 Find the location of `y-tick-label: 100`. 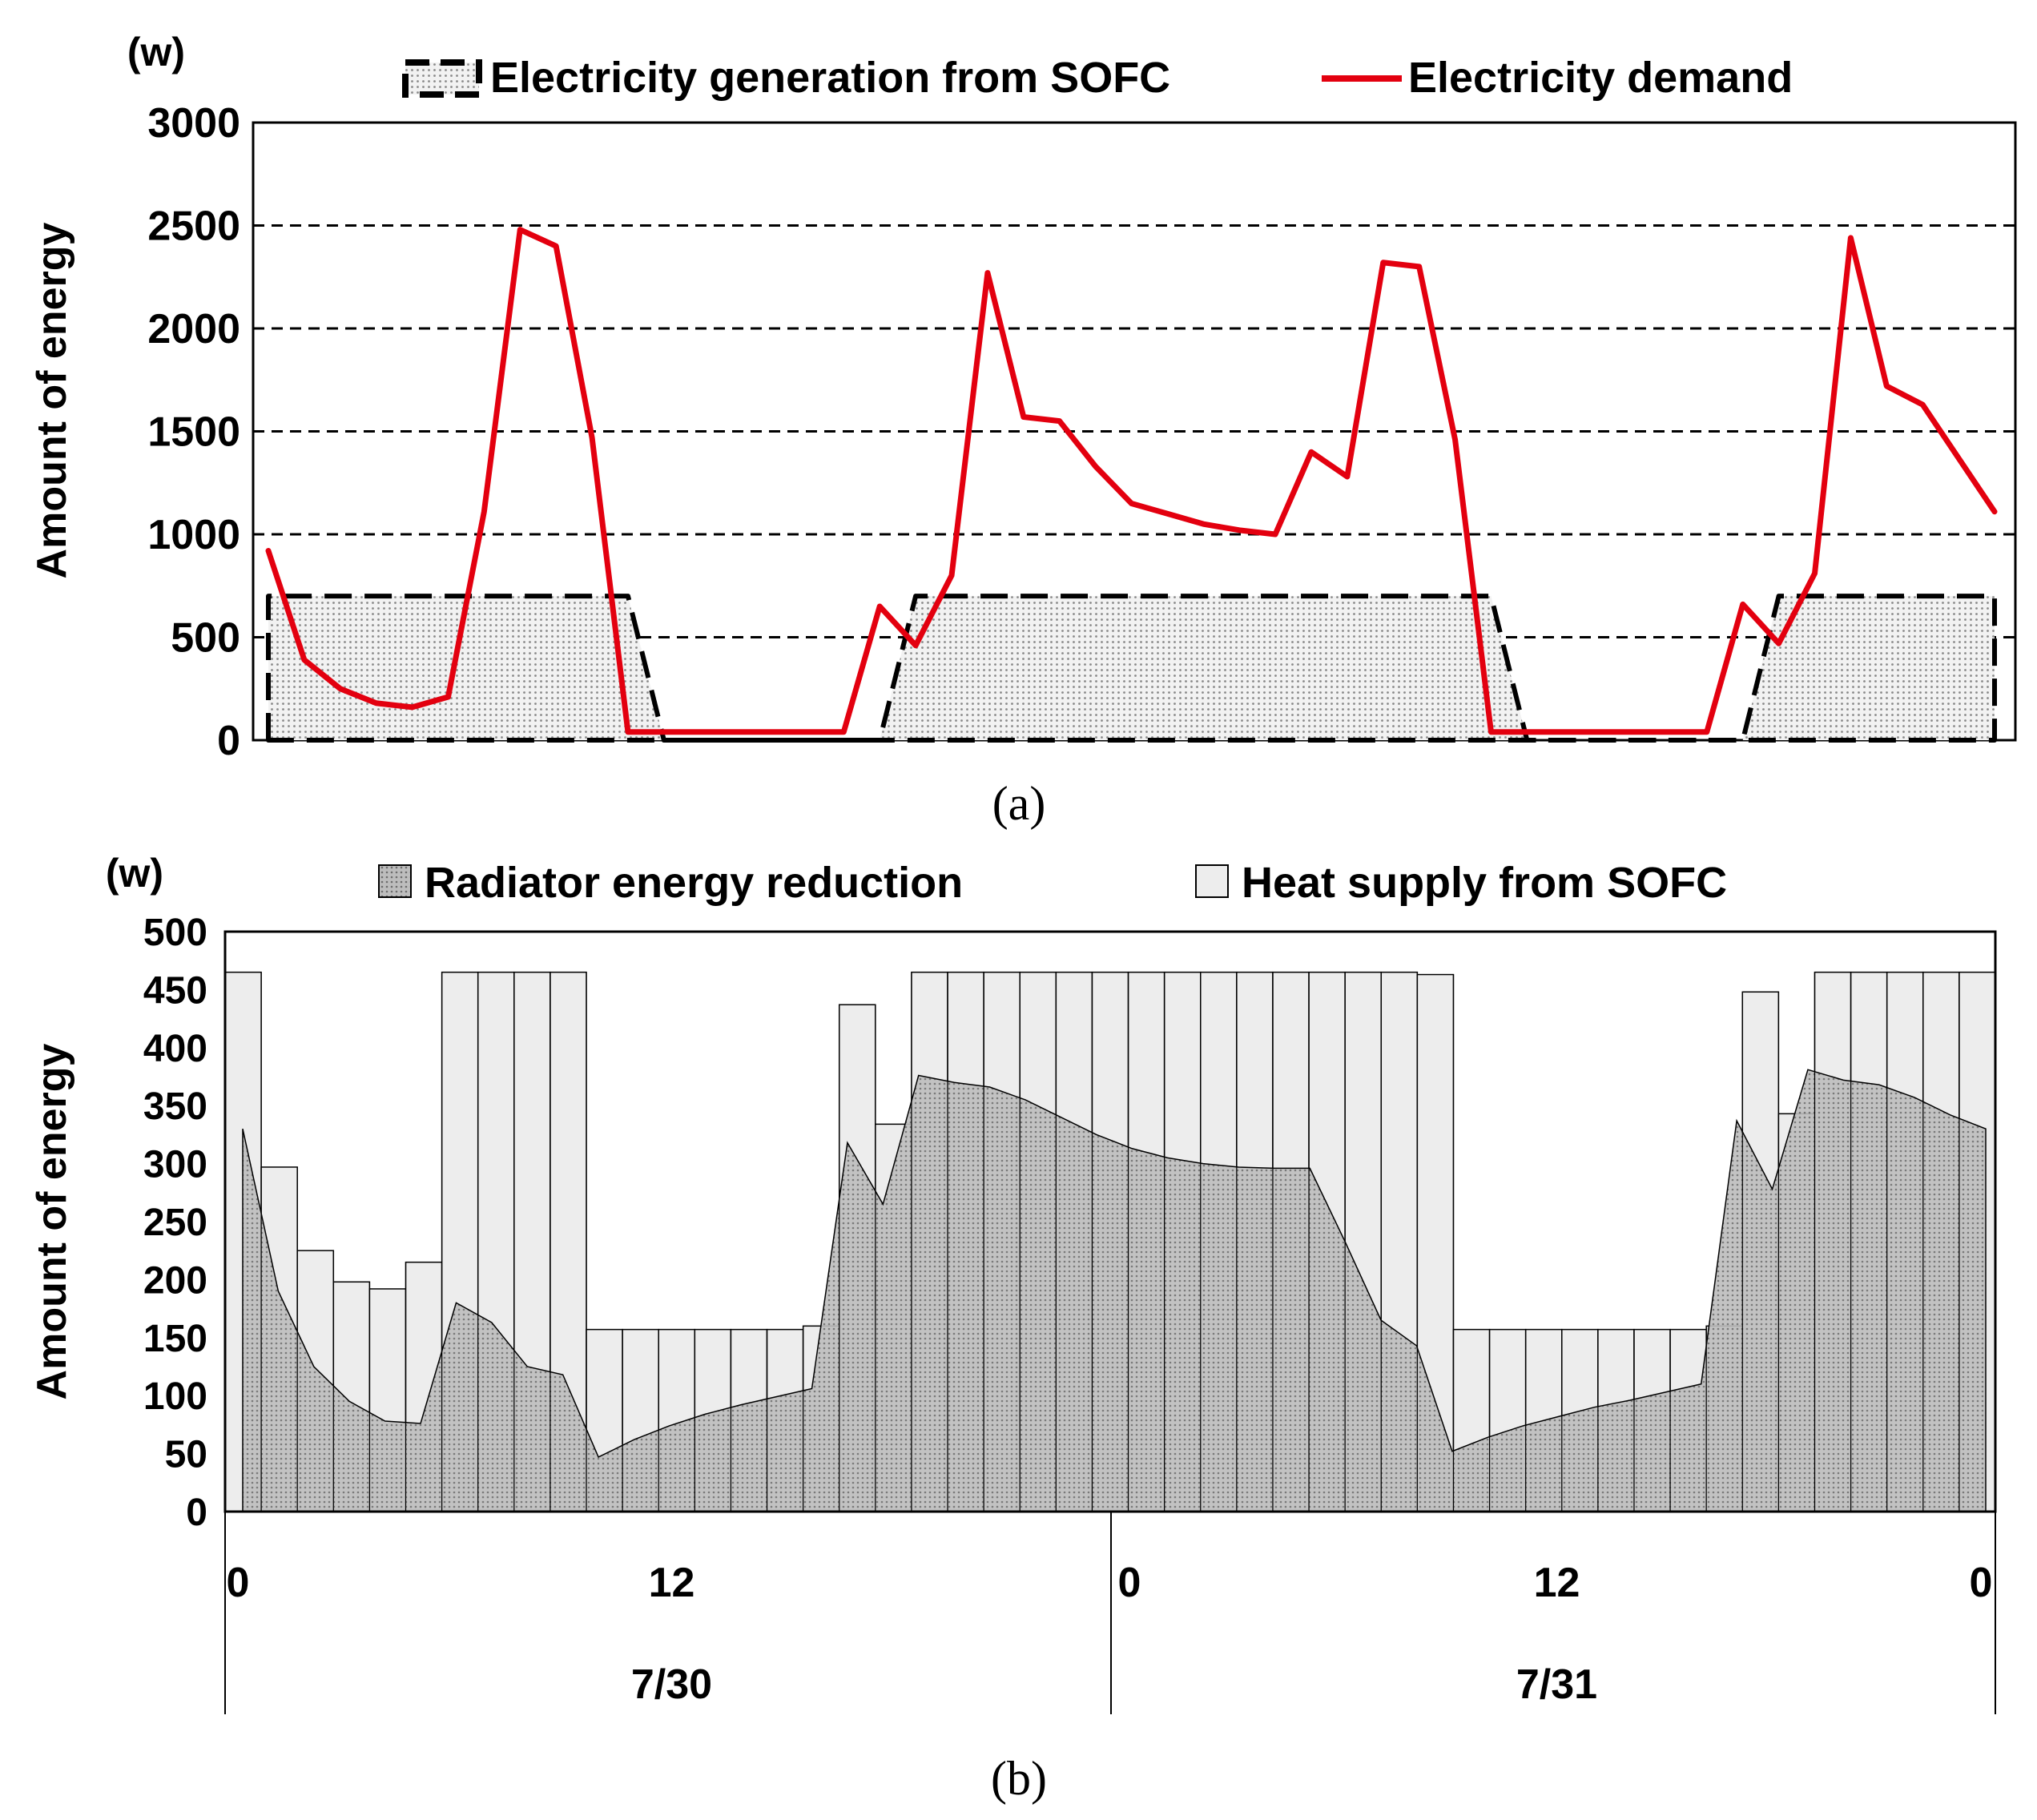

y-tick-label: 100 is located at coordinates (175, 1396).